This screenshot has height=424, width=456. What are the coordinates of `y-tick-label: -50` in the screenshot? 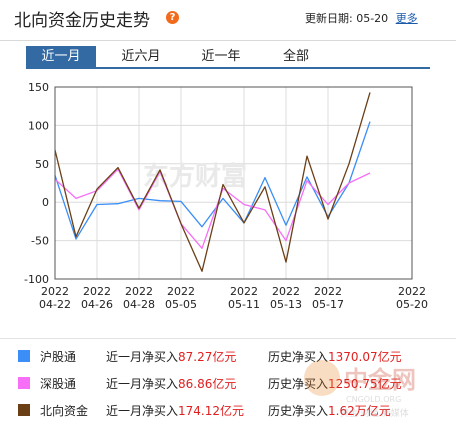 It's located at (40, 241).